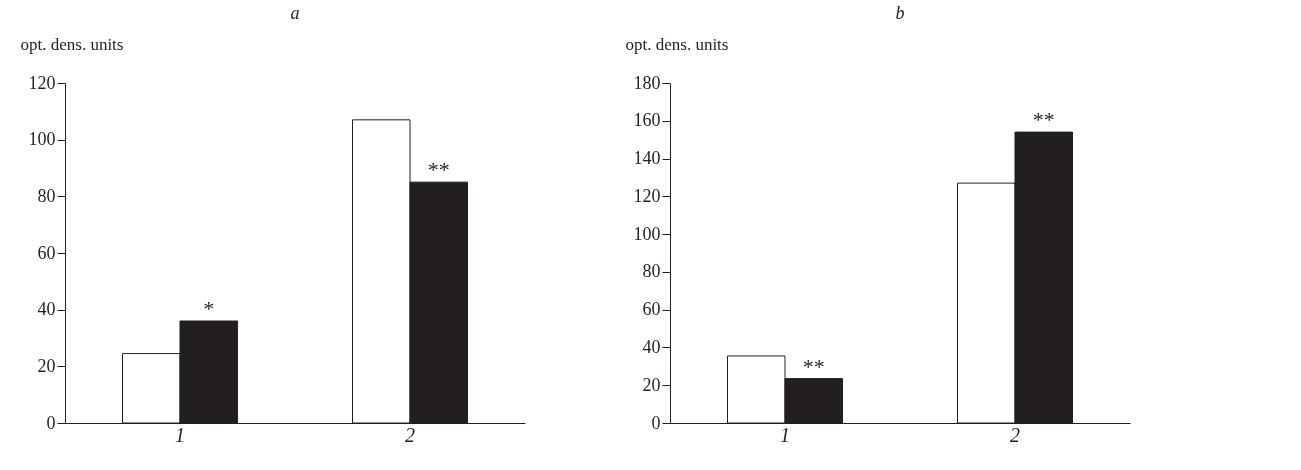  What do you see at coordinates (647, 158) in the screenshot?
I see `y-tick-label: 140` at bounding box center [647, 158].